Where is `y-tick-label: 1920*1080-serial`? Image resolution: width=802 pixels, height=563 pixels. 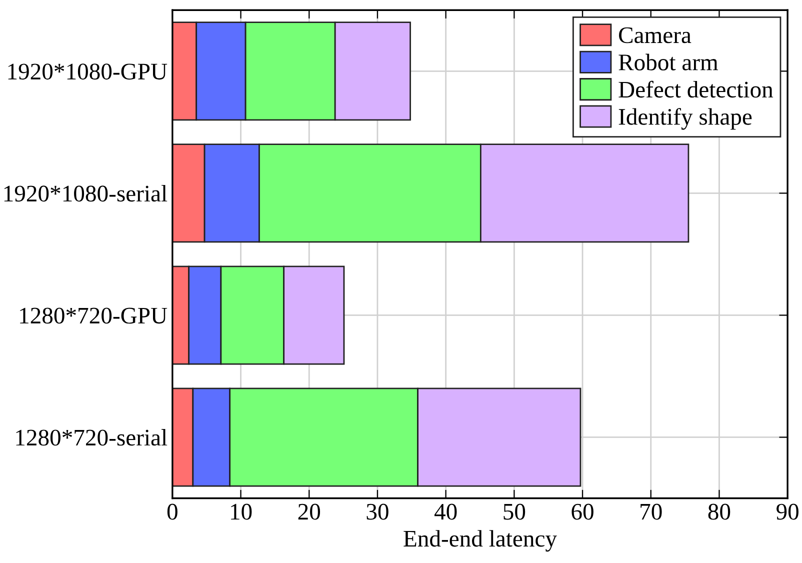
y-tick-label: 1920*1080-serial is located at coordinates (86, 193).